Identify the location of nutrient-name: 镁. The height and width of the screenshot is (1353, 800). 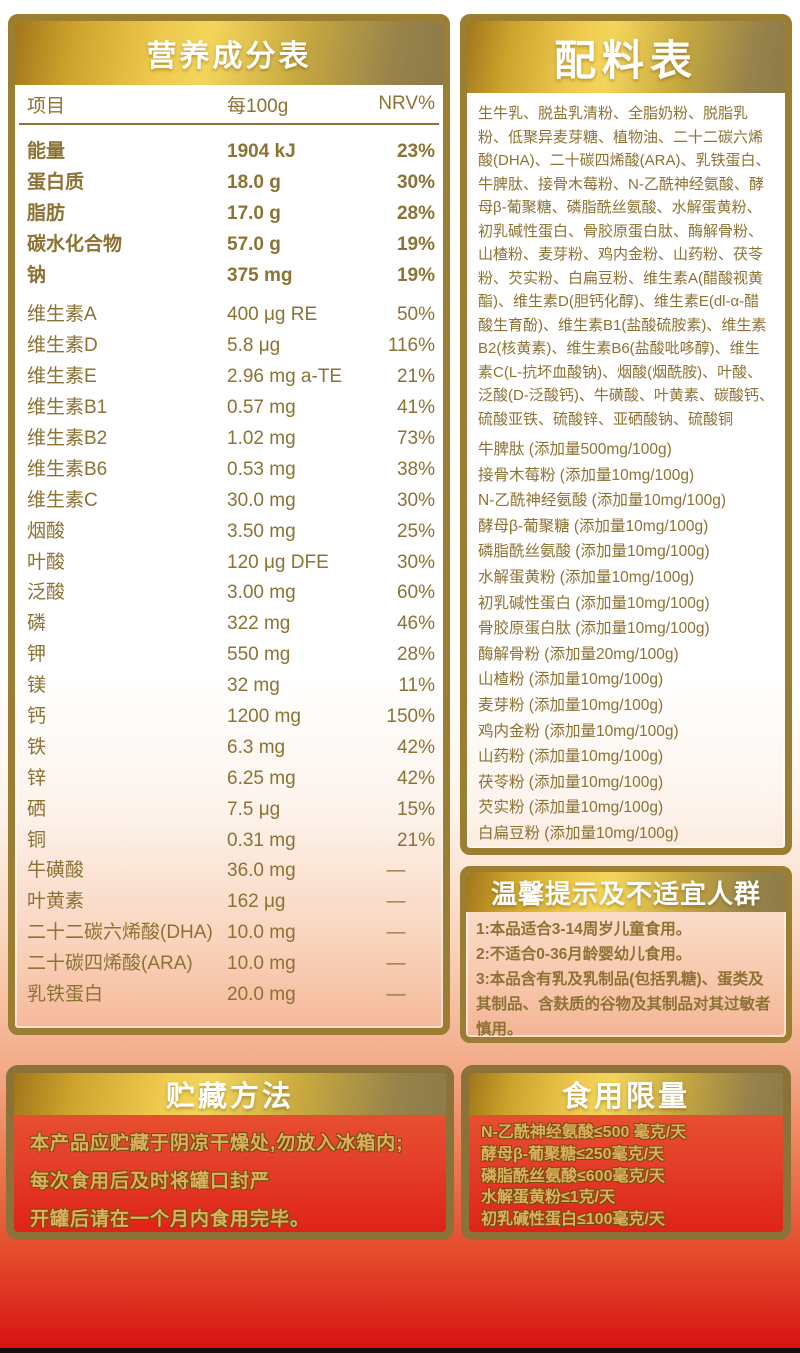
(37, 686).